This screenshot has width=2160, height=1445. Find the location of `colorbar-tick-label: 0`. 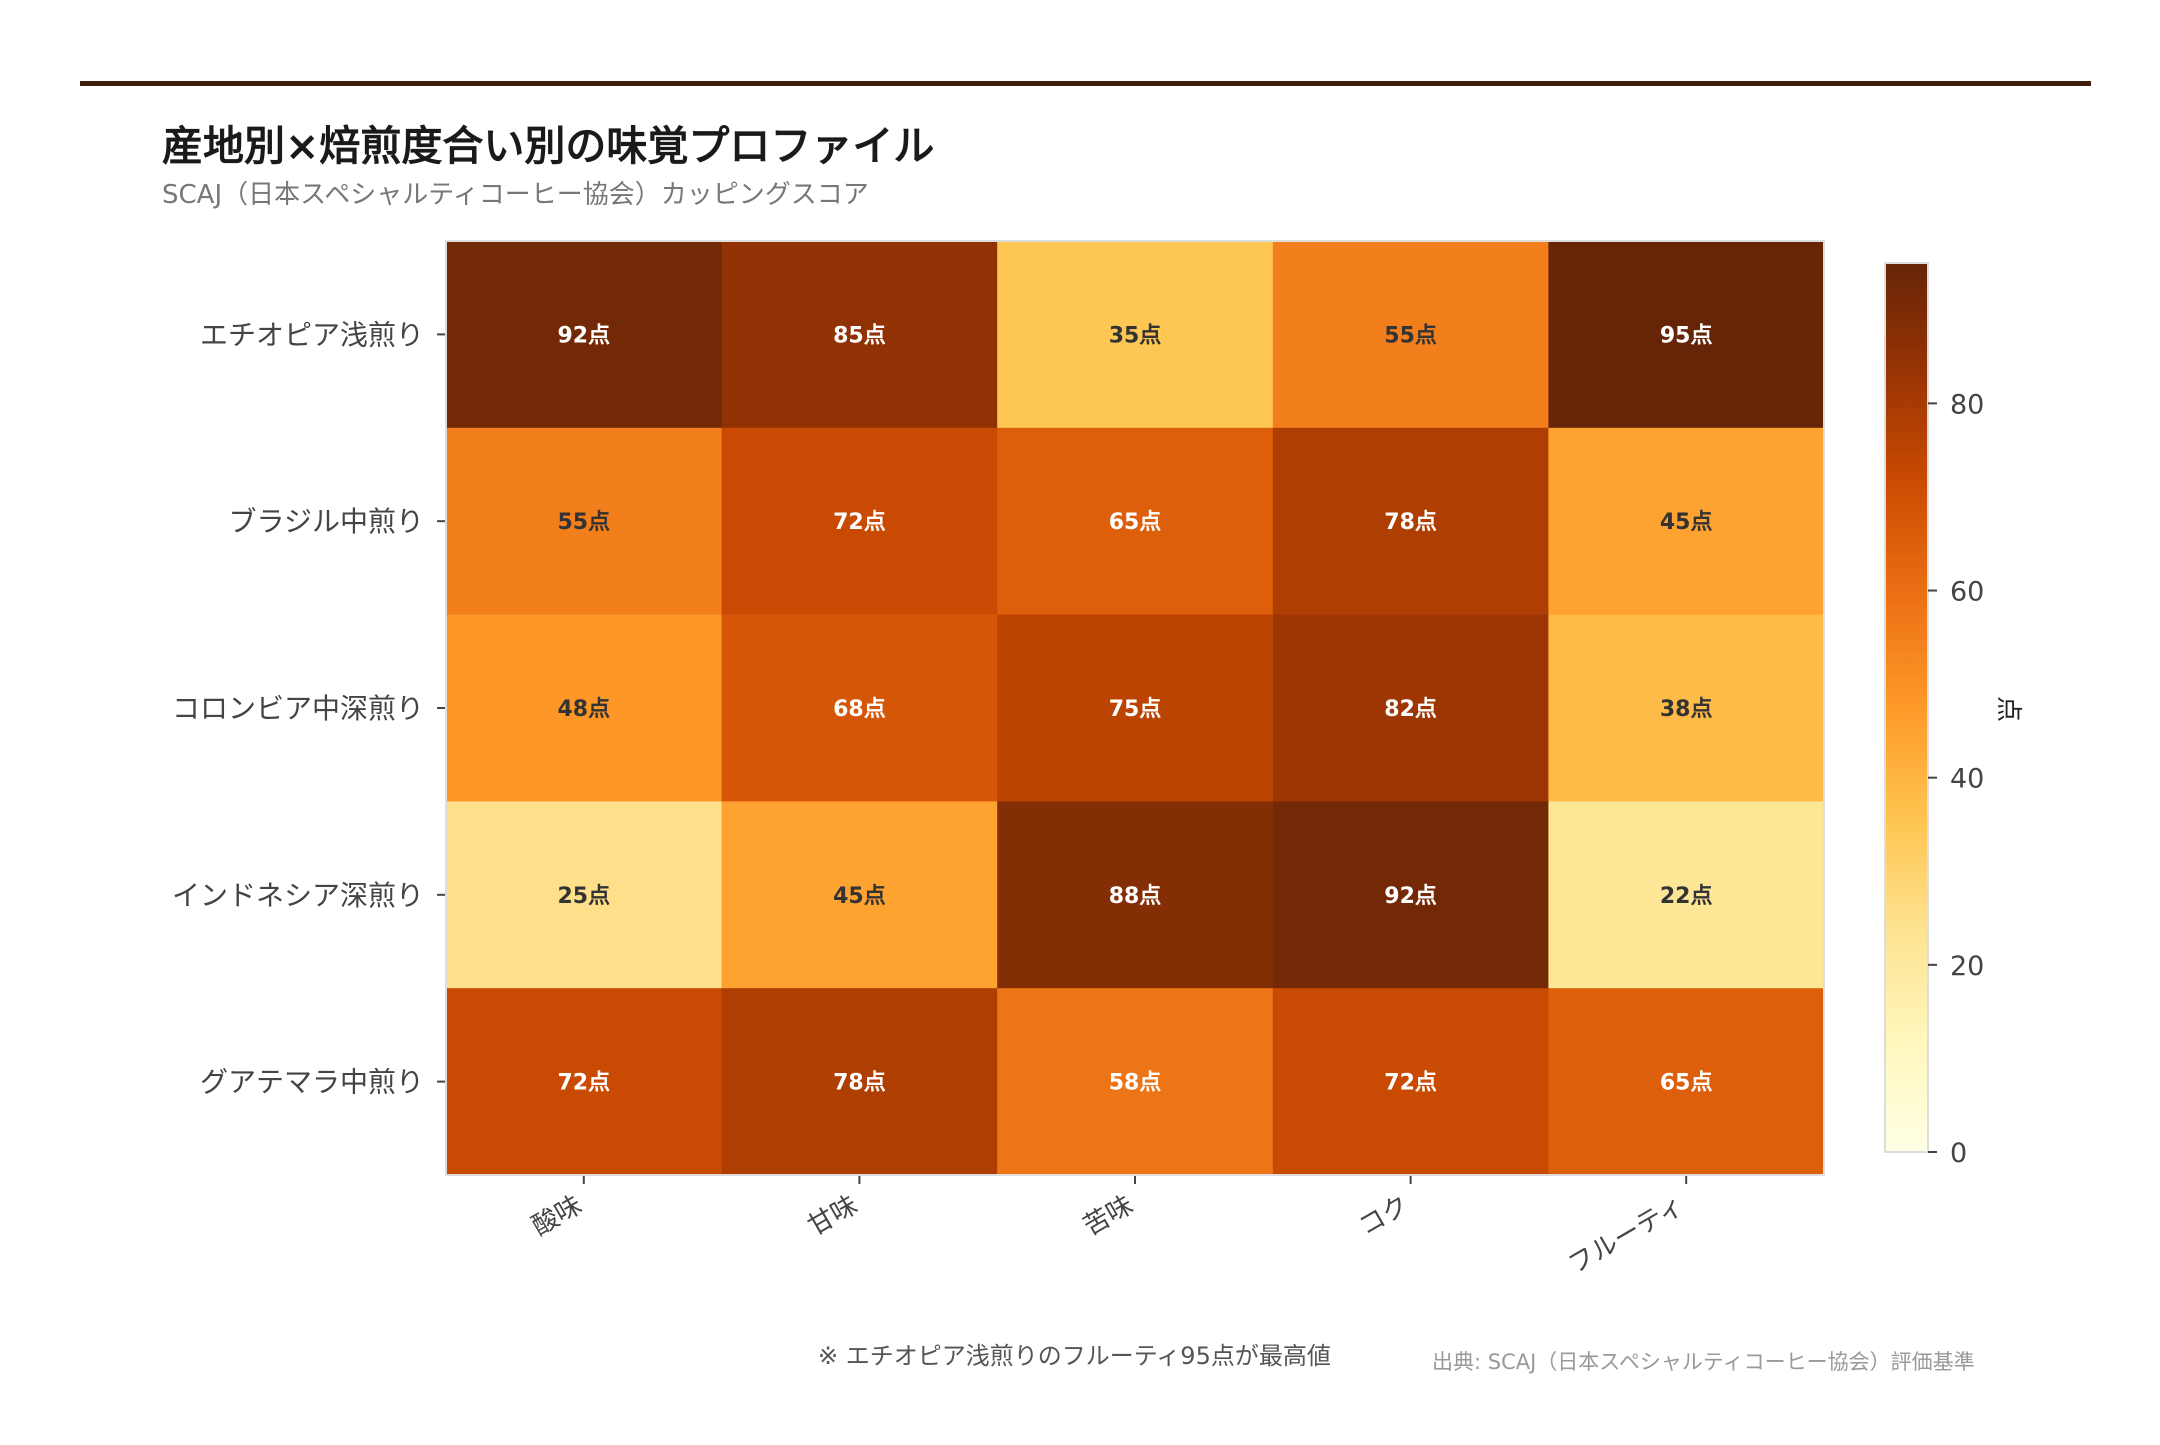

colorbar-tick-label: 0 is located at coordinates (1958, 1153).